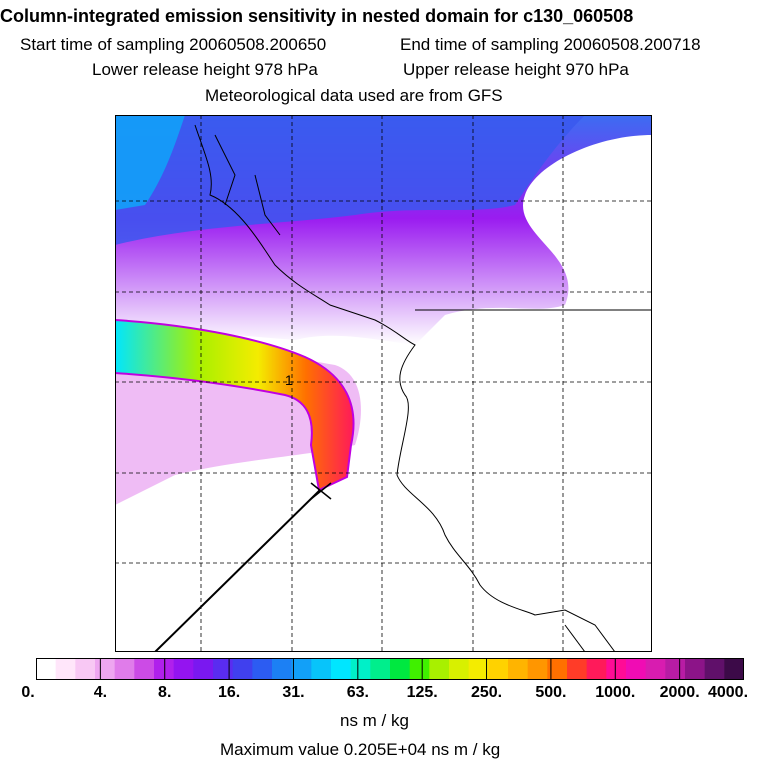 The image size is (768, 768). What do you see at coordinates (350, 180) in the screenshot?
I see `sensitivity-field-blue` at bounding box center [350, 180].